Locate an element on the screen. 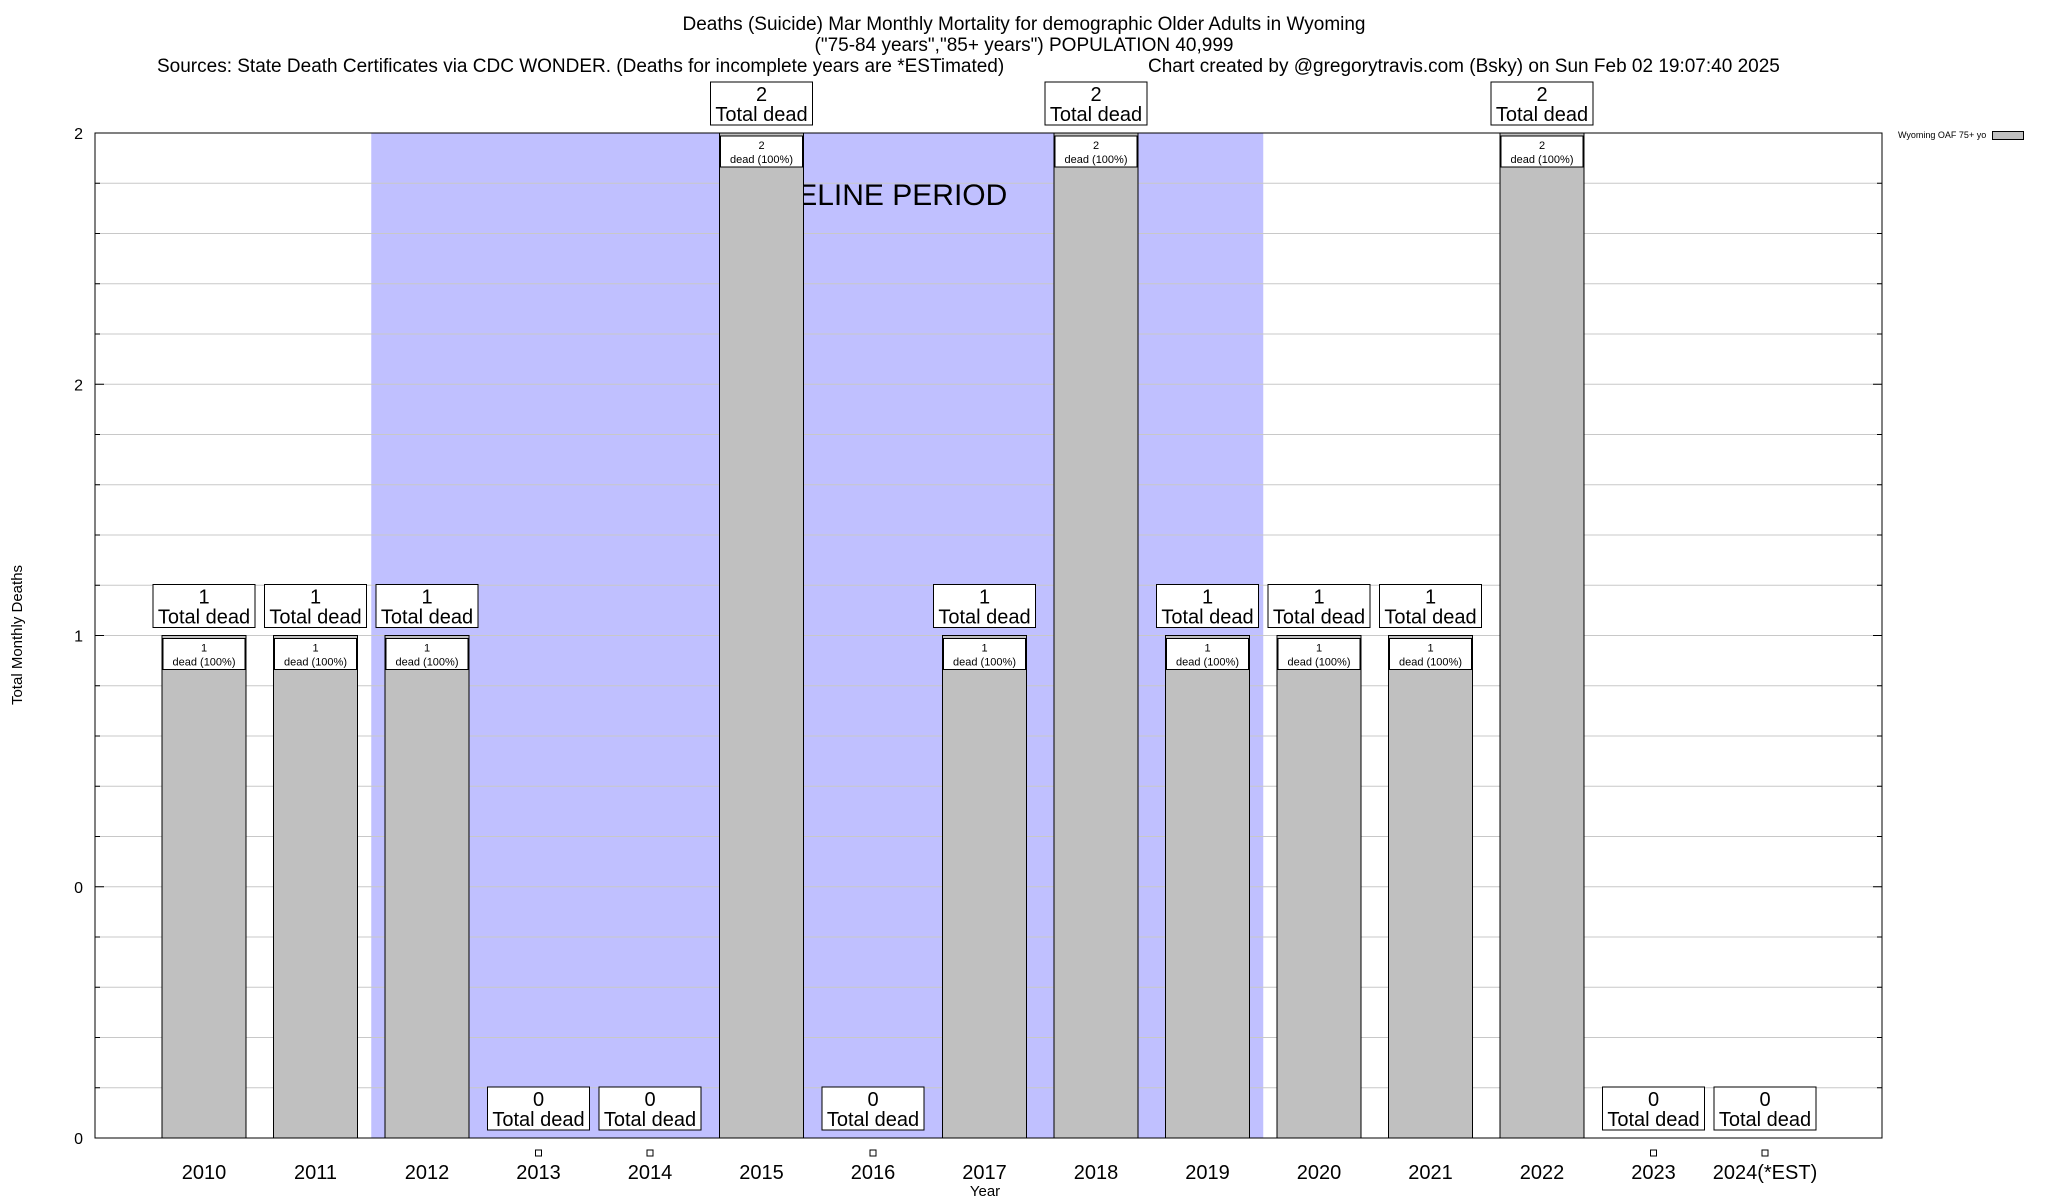 This screenshot has width=2048, height=1200. bar-2022 is located at coordinates (1542, 635).